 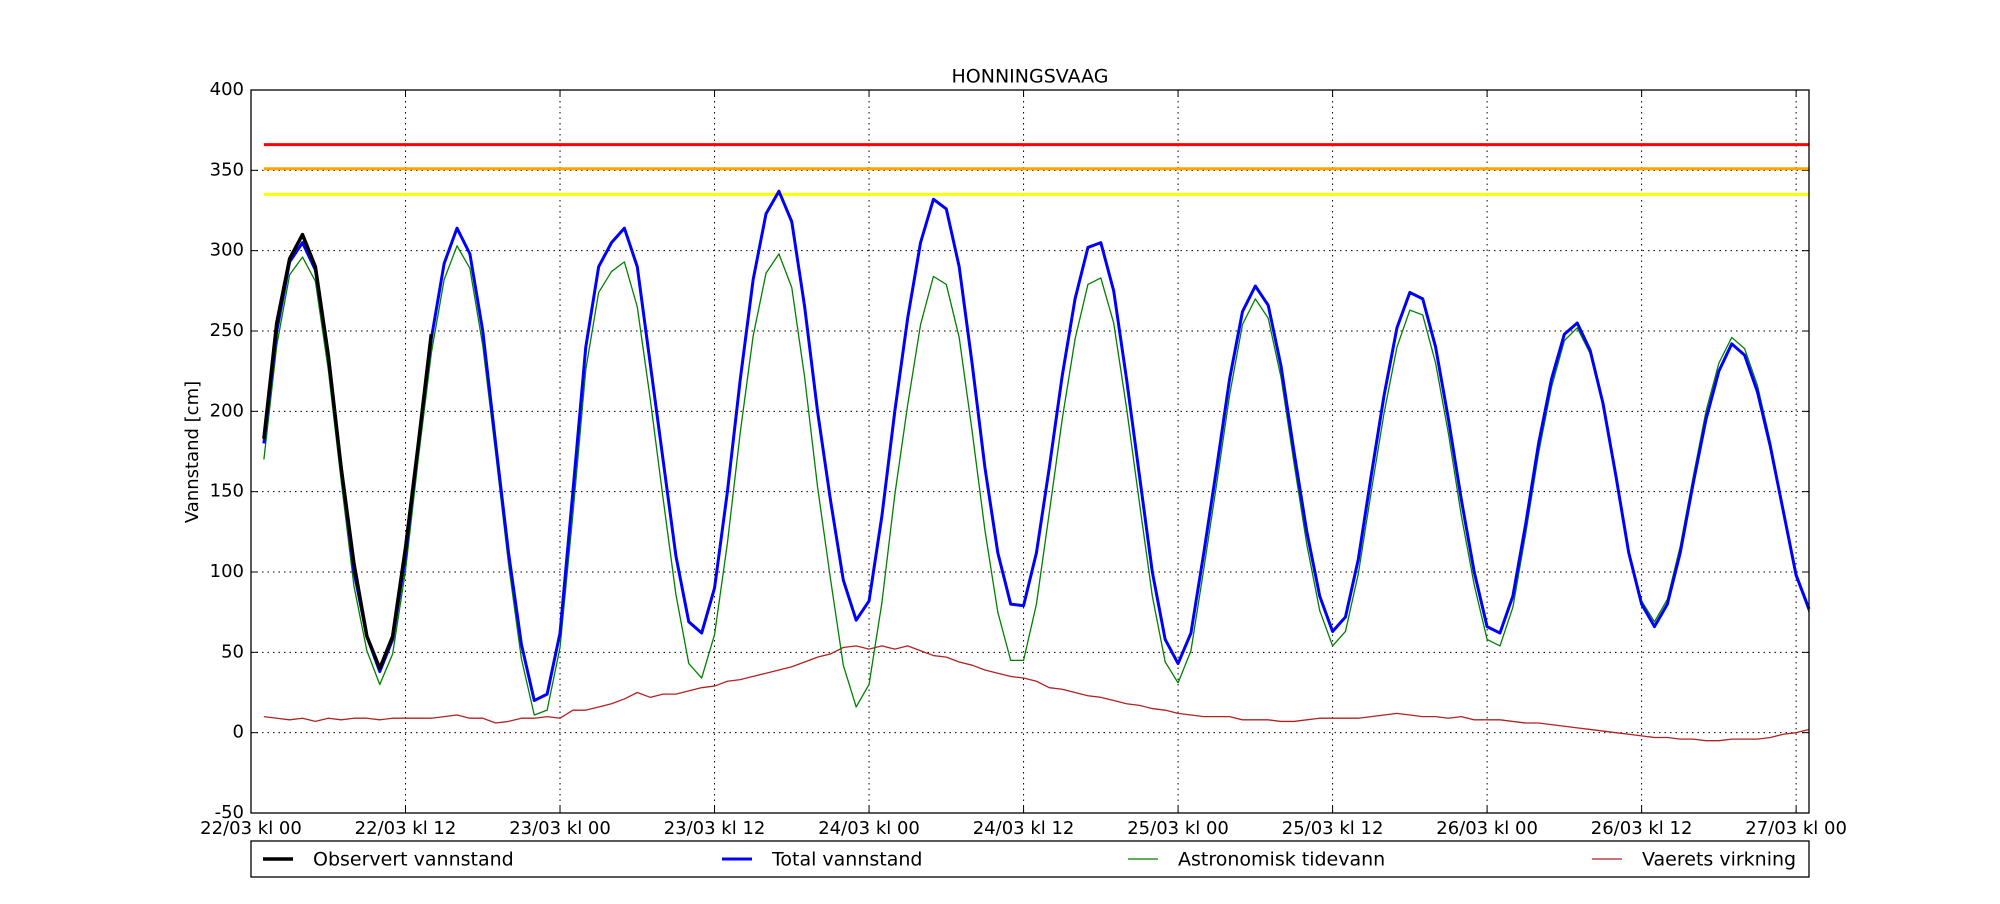 I want to click on y-tick-label: 100, so click(x=227, y=571).